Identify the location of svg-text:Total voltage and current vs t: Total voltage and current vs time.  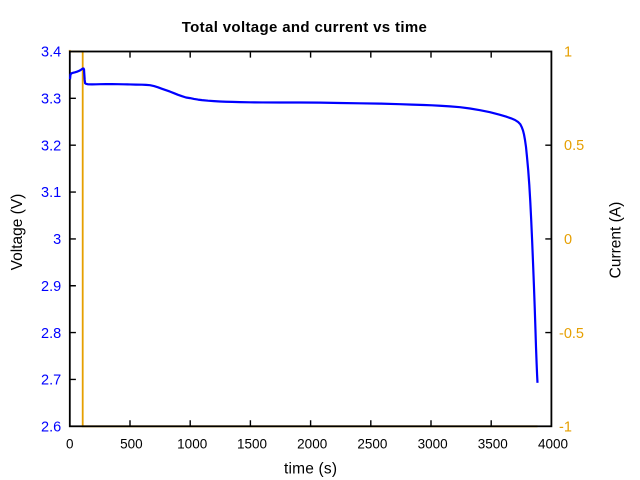
(305, 27).